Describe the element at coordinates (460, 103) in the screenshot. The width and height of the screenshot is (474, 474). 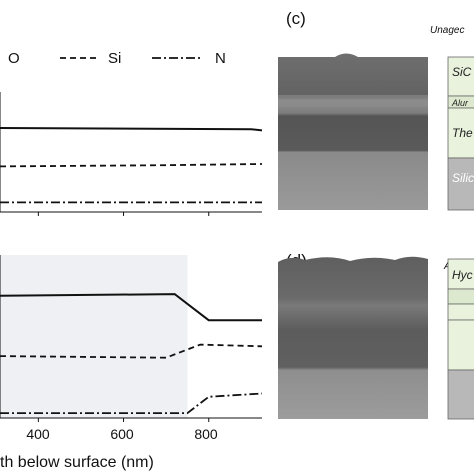
I see `layer-label: Alur` at that location.